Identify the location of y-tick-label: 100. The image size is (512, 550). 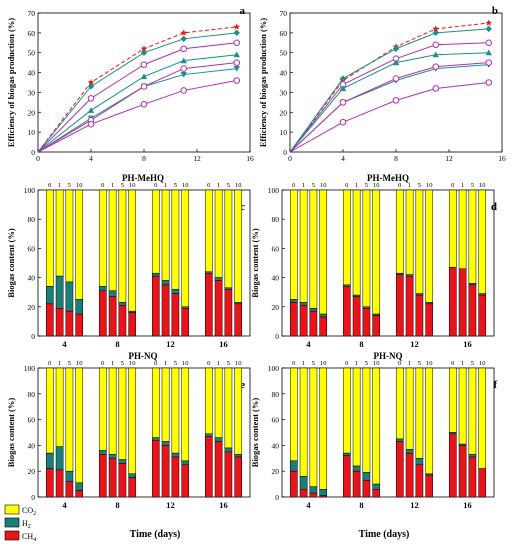
(274, 368).